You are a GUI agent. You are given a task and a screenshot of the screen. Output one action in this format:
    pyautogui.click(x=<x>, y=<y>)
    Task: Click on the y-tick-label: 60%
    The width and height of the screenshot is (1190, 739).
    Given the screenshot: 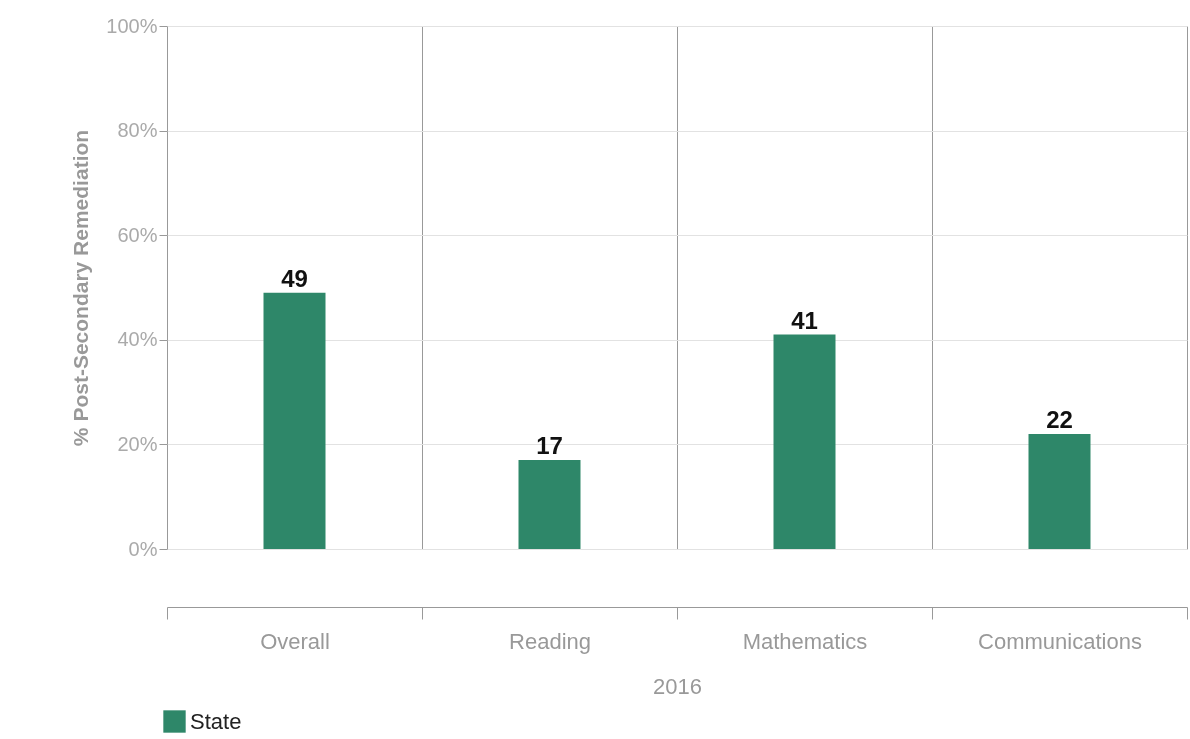 What is the action you would take?
    pyautogui.click(x=137, y=234)
    